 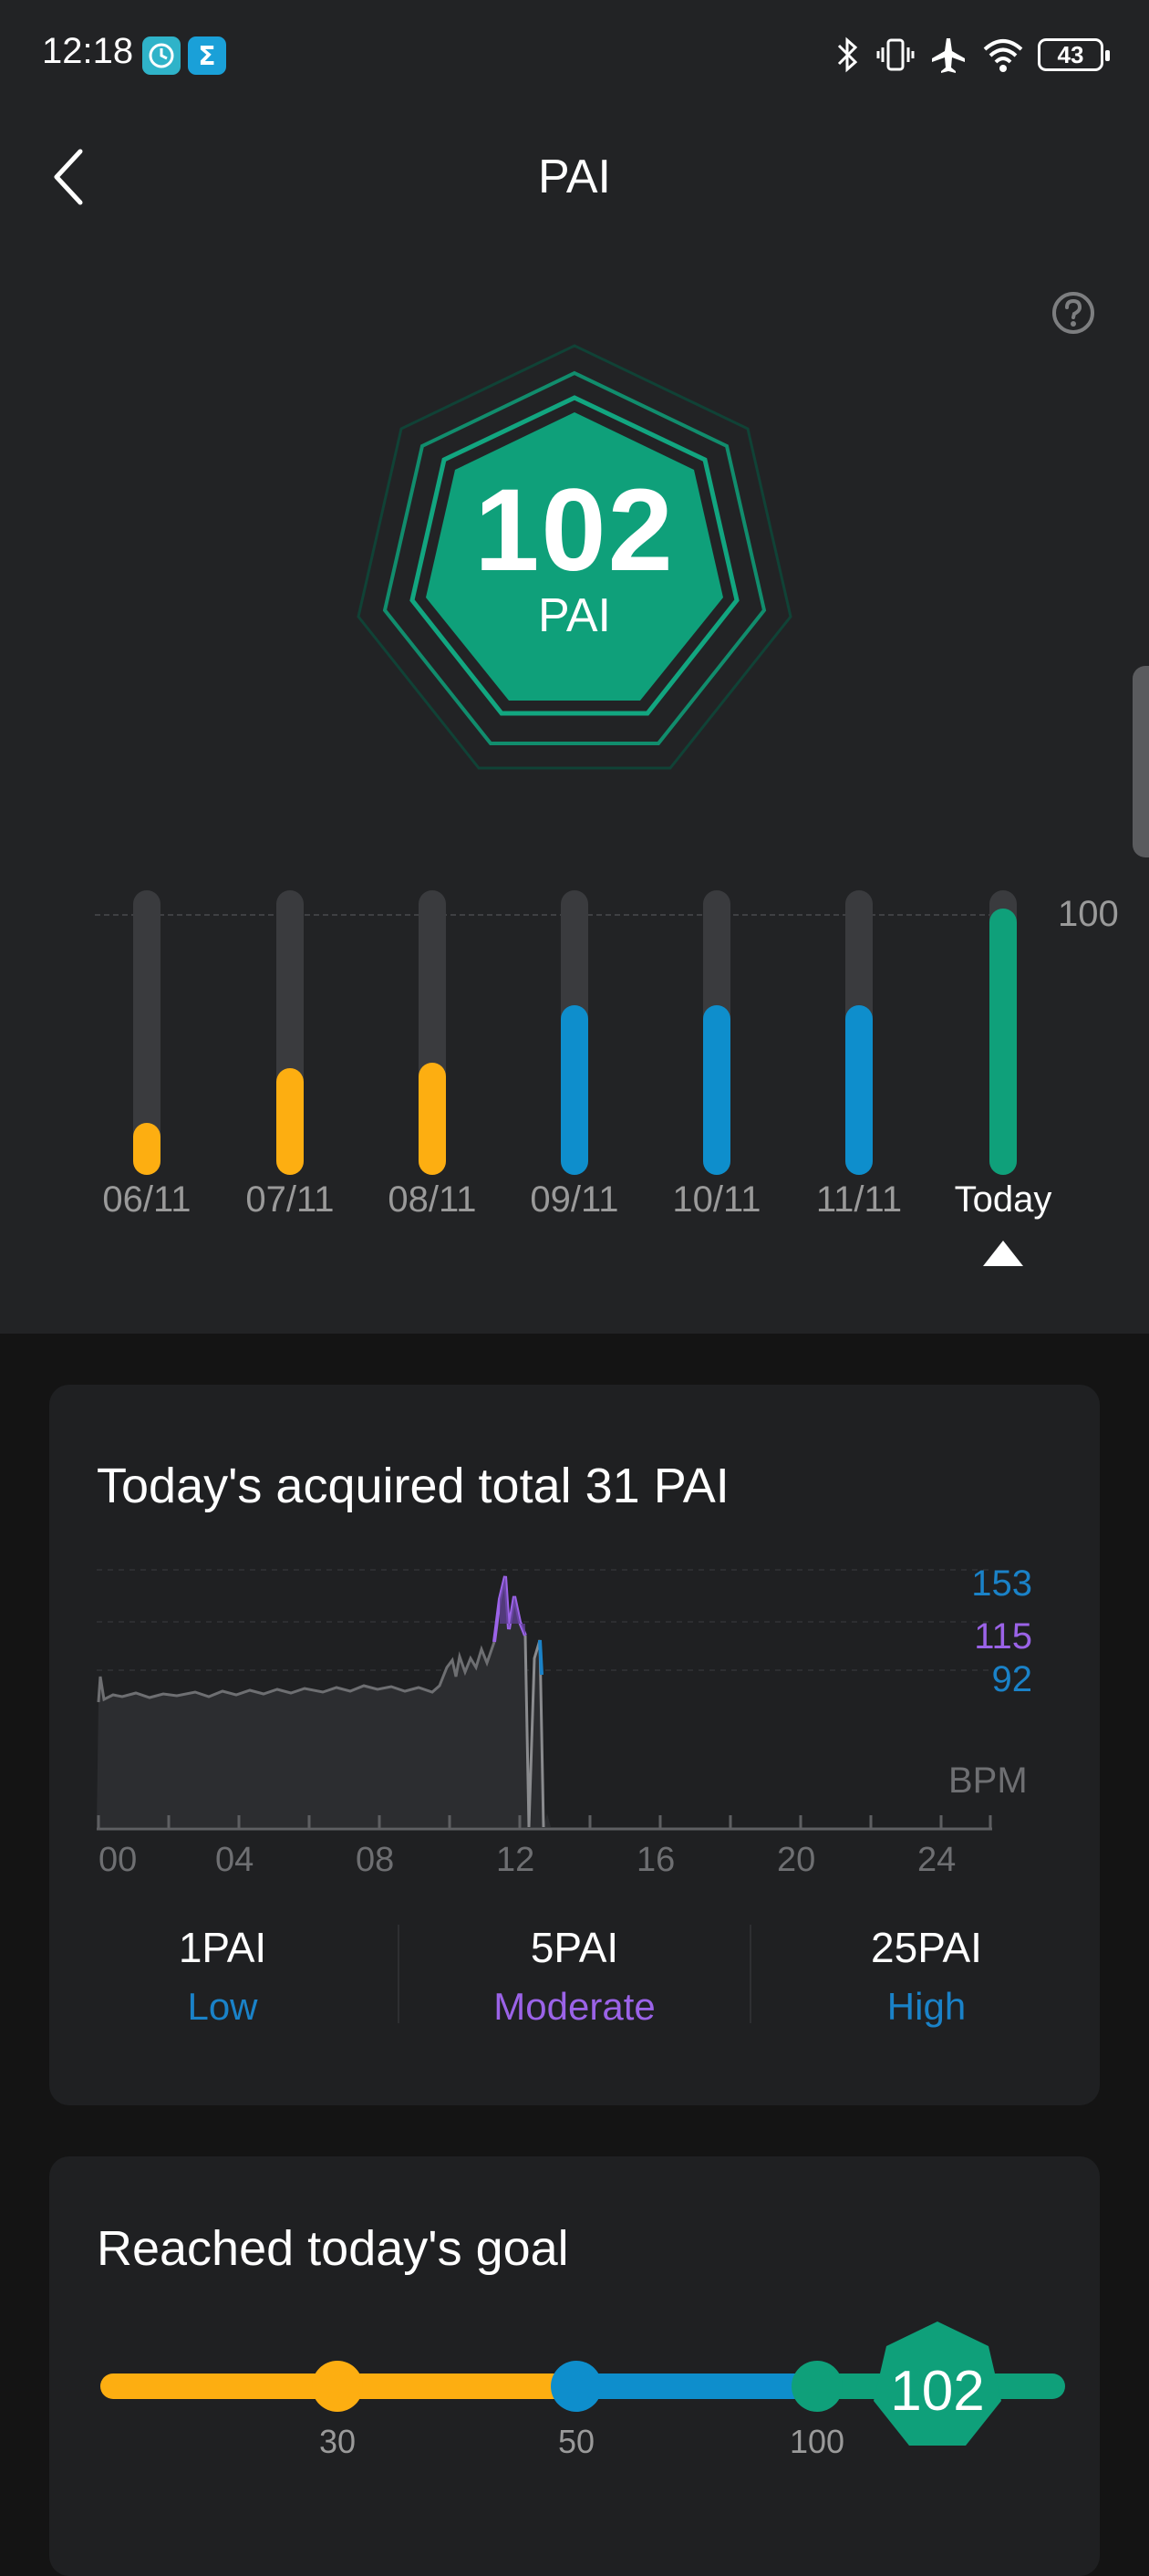 I want to click on pai-score-badge, so click(x=574, y=567).